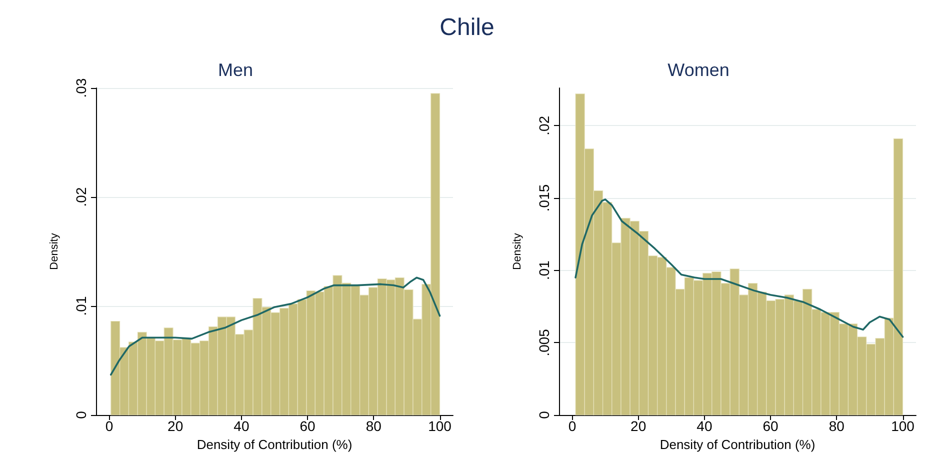  What do you see at coordinates (544, 198) in the screenshot?
I see `y-tick-label: .015` at bounding box center [544, 198].